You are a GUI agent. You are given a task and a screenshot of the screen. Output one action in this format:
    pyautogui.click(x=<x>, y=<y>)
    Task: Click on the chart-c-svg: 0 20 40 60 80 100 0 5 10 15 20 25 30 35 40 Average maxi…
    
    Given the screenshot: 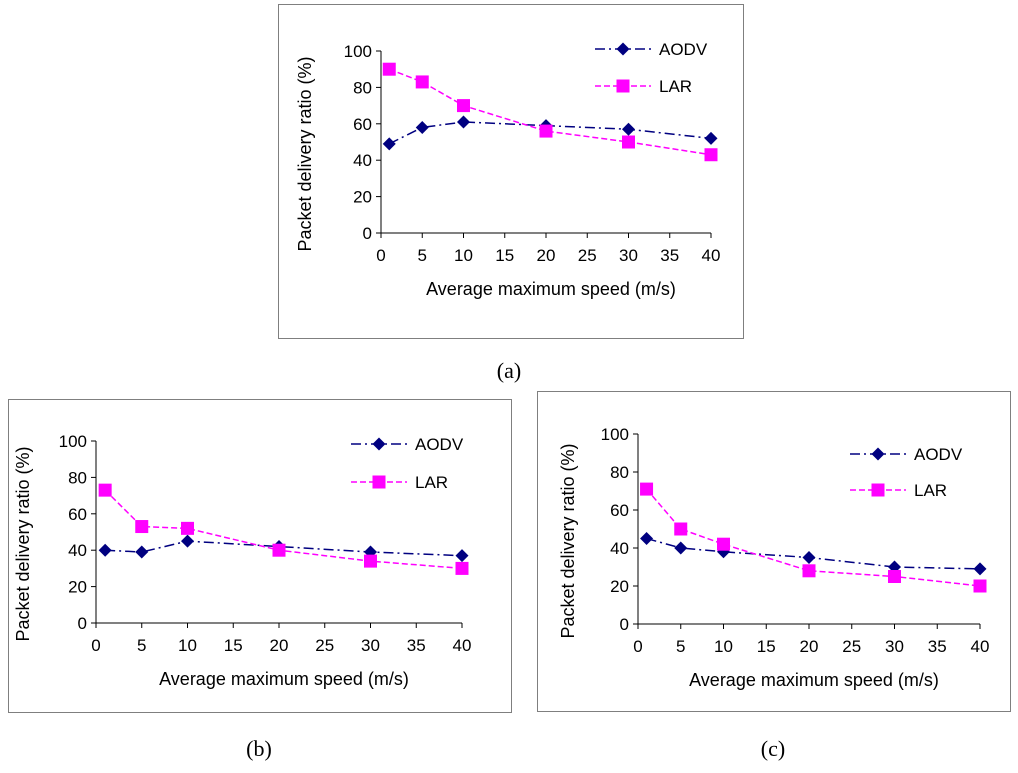 What is the action you would take?
    pyautogui.click(x=774, y=557)
    